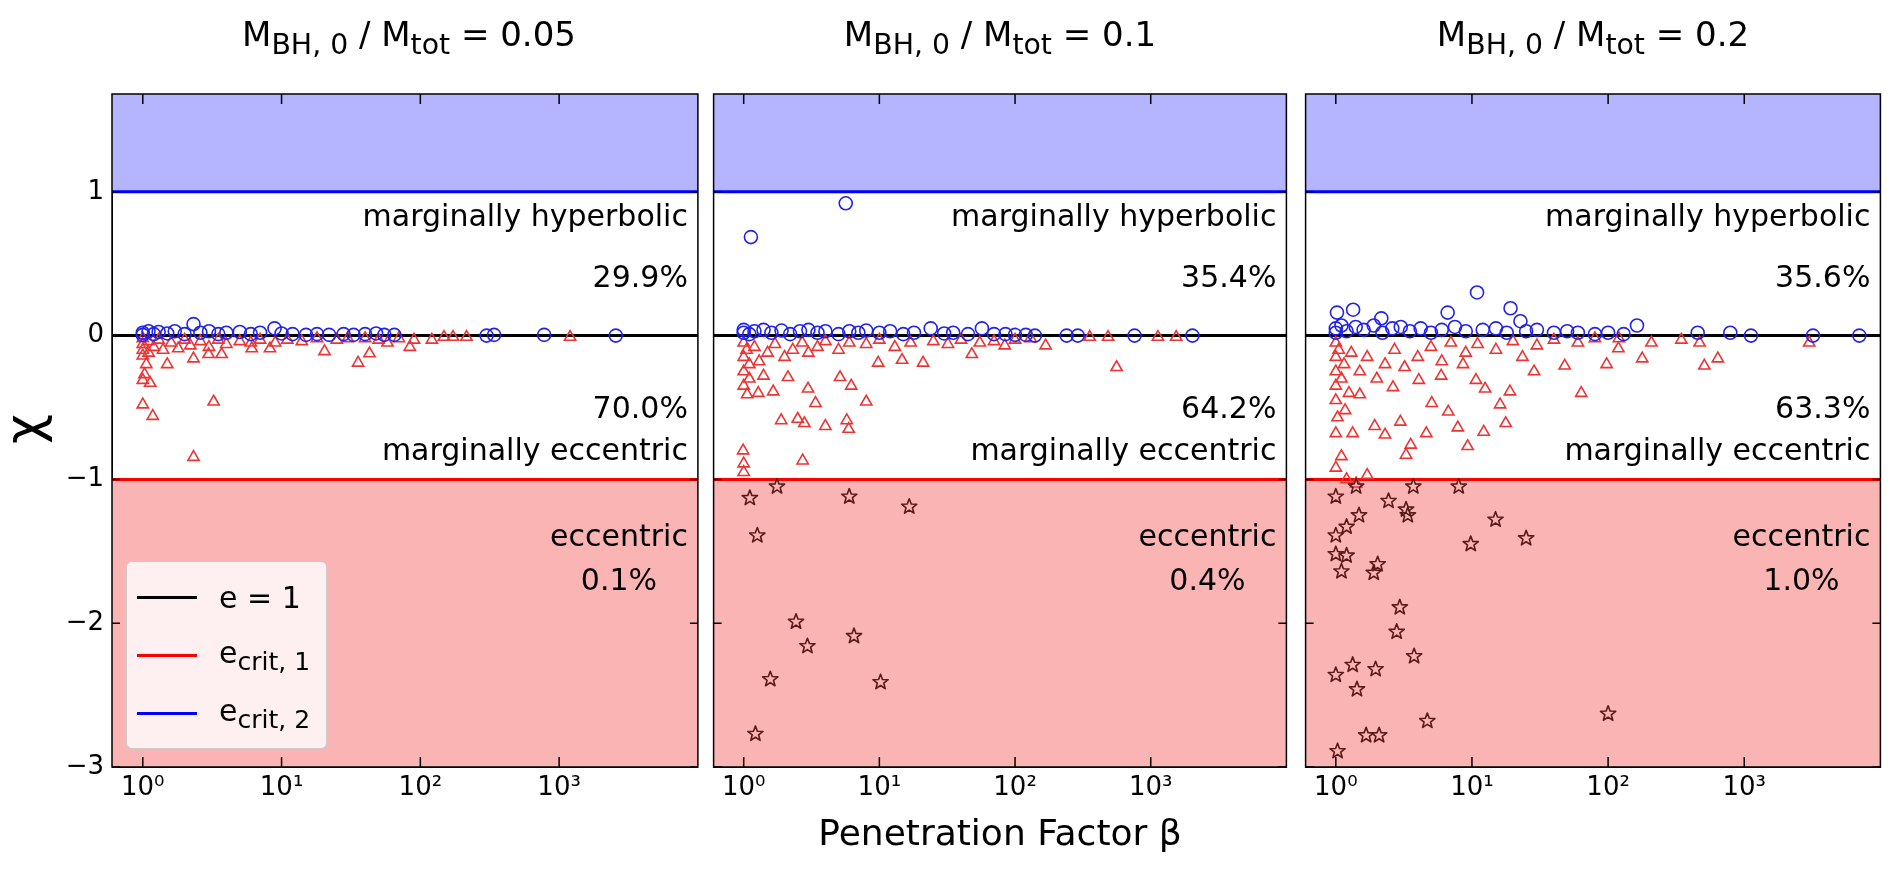  Describe the element at coordinates (265, 655) in the screenshot. I see `legend-label: e$_{crit, 1}$` at that location.